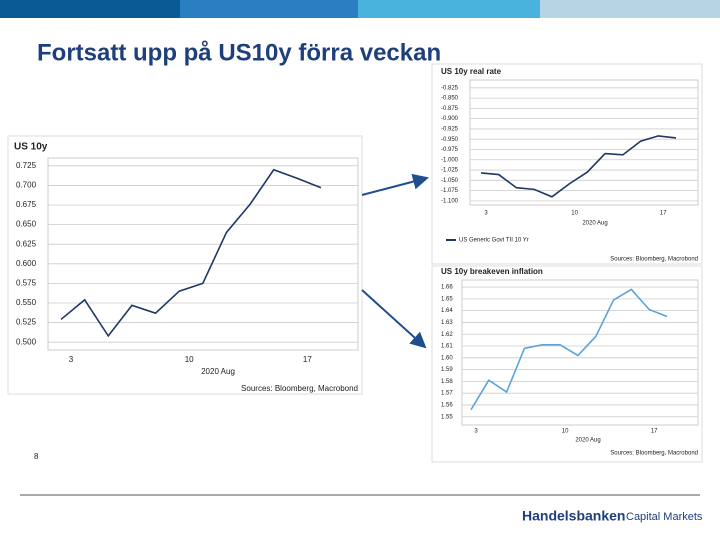 This screenshot has width=720, height=540. What do you see at coordinates (447, 358) in the screenshot?
I see `y-tick-label: 1.60` at bounding box center [447, 358].